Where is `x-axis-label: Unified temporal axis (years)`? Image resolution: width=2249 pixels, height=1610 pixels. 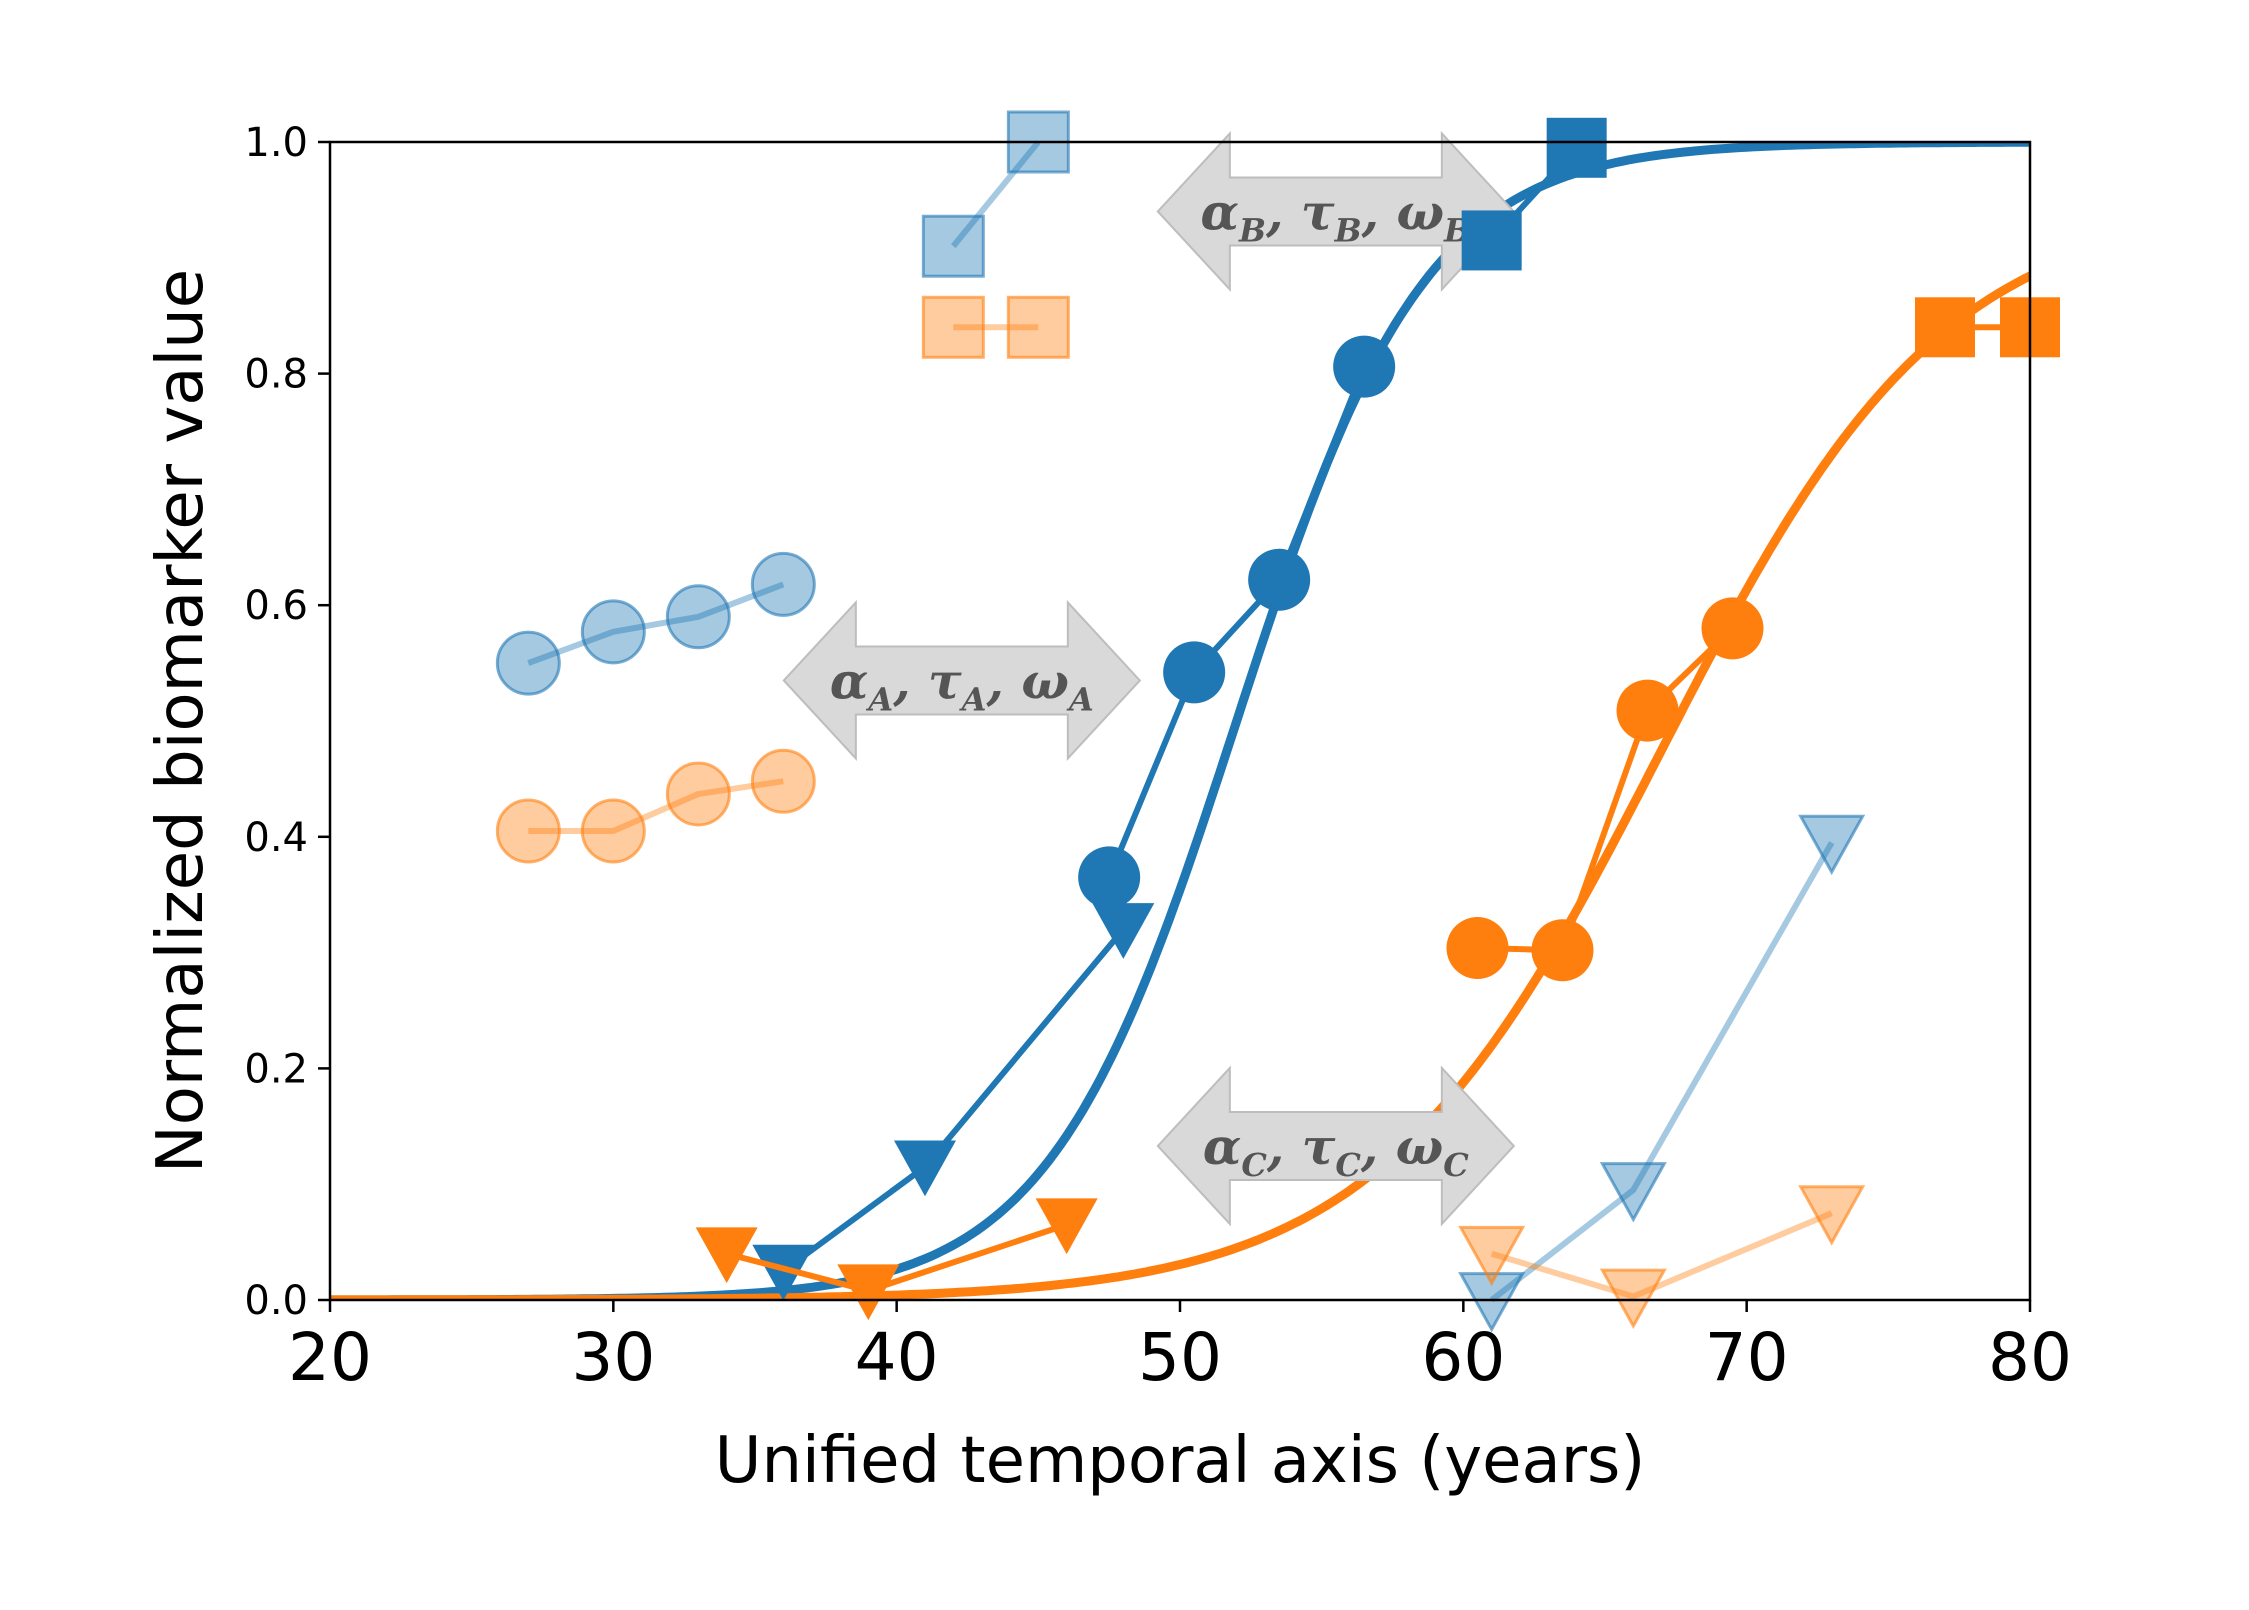
x-axis-label: Unified temporal axis (years) is located at coordinates (1180, 1461).